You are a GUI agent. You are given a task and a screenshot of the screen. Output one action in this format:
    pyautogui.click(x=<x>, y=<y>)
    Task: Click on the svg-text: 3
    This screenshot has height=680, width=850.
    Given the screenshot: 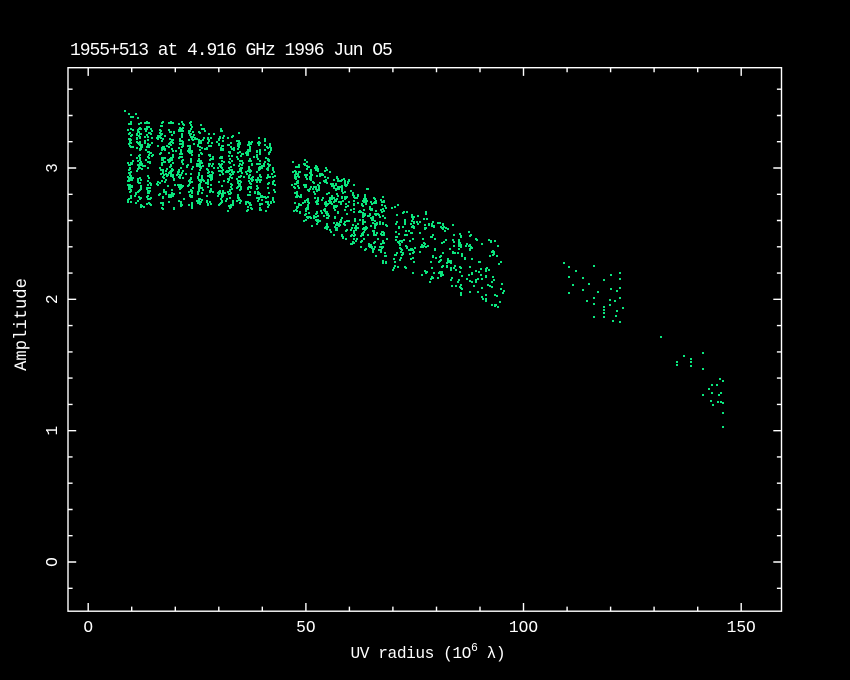 What is the action you would take?
    pyautogui.click(x=53, y=168)
    